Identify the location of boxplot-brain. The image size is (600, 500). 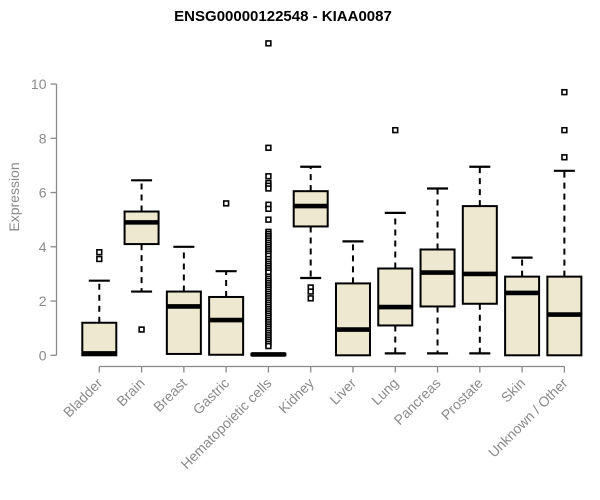
(141, 256).